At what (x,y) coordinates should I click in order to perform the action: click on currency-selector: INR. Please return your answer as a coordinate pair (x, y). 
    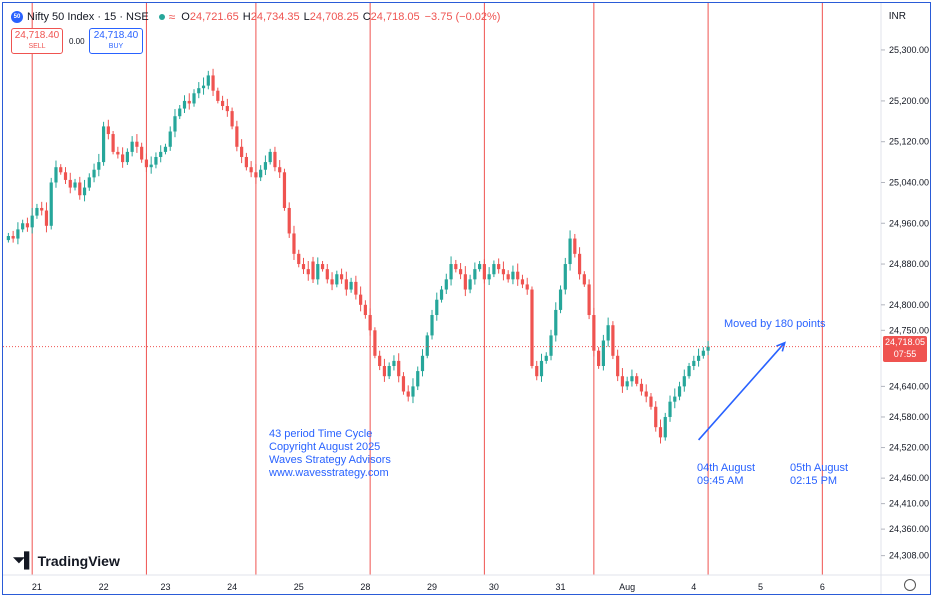
    Looking at the image, I should click on (897, 16).